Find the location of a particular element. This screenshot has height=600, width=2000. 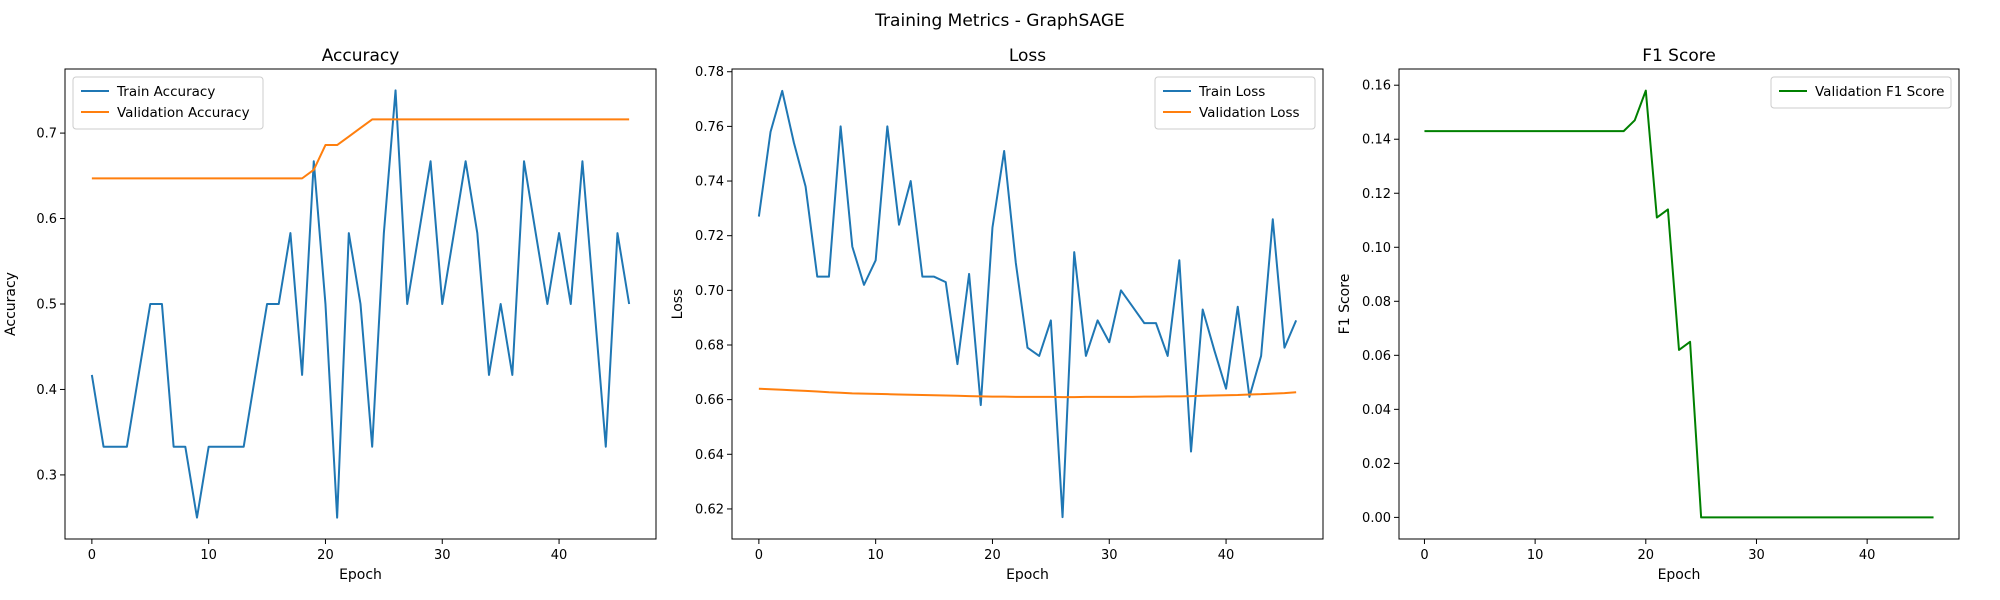

y-axis-label: Loss is located at coordinates (678, 304).